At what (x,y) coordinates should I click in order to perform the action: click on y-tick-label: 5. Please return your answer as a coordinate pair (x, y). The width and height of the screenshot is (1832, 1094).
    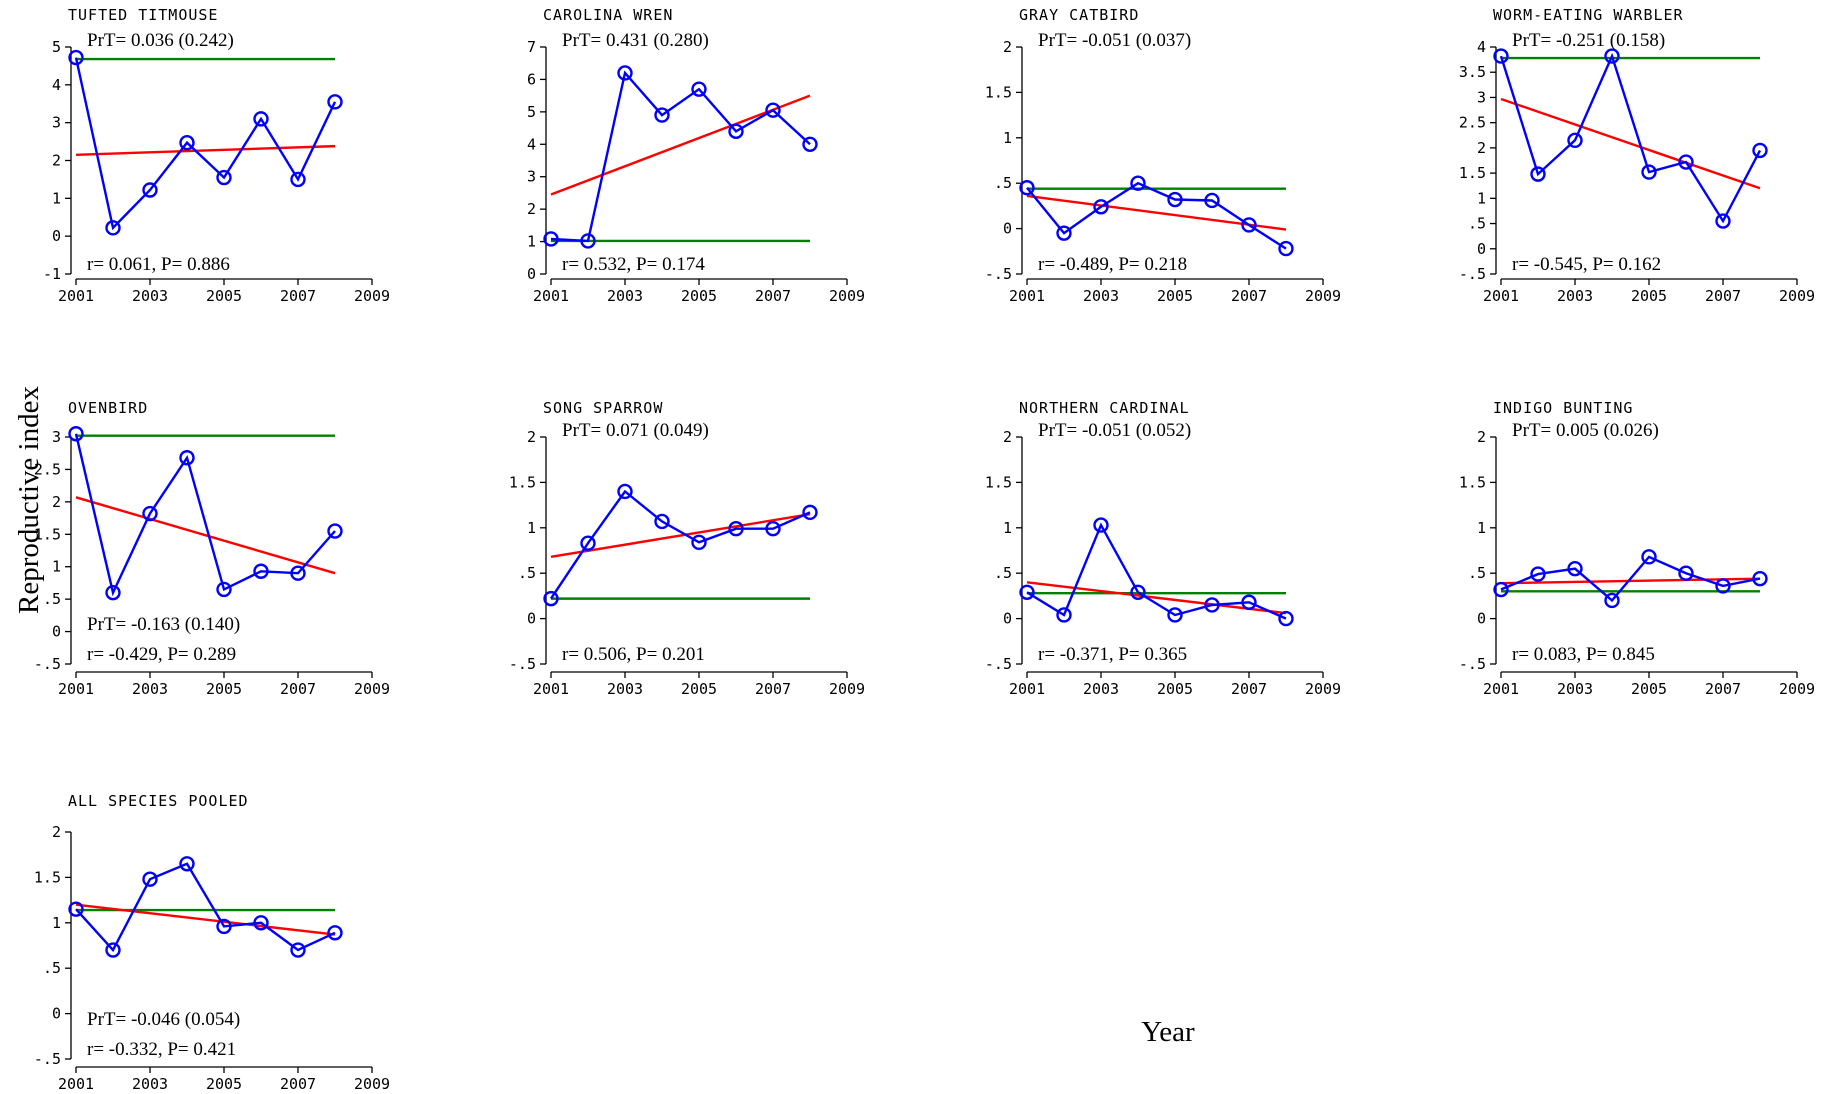
    Looking at the image, I should click on (531, 112).